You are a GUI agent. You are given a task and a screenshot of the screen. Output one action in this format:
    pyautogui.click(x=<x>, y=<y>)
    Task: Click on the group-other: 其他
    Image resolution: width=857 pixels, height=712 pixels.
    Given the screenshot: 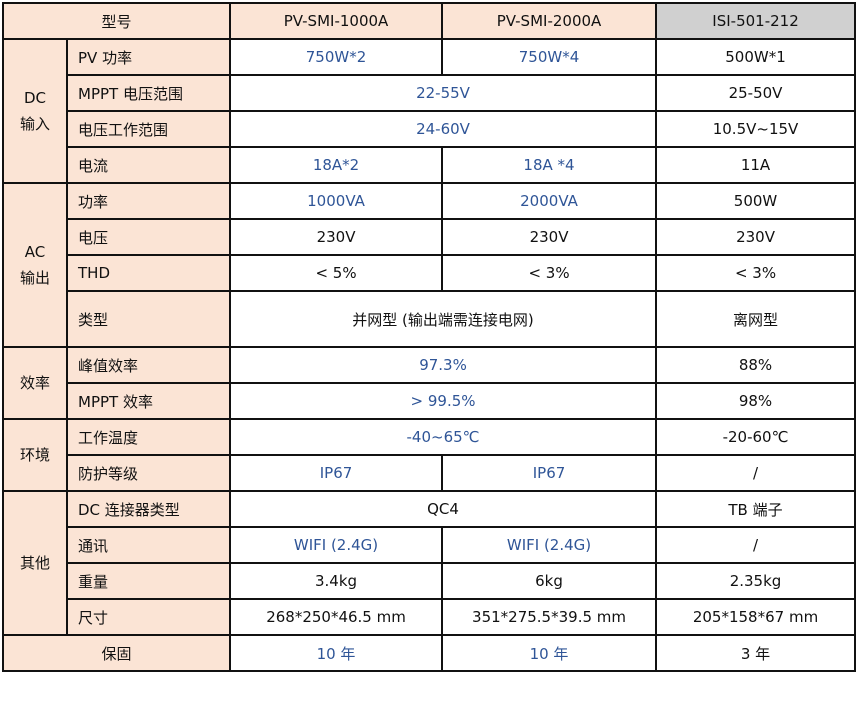 What is the action you would take?
    pyautogui.click(x=35, y=563)
    